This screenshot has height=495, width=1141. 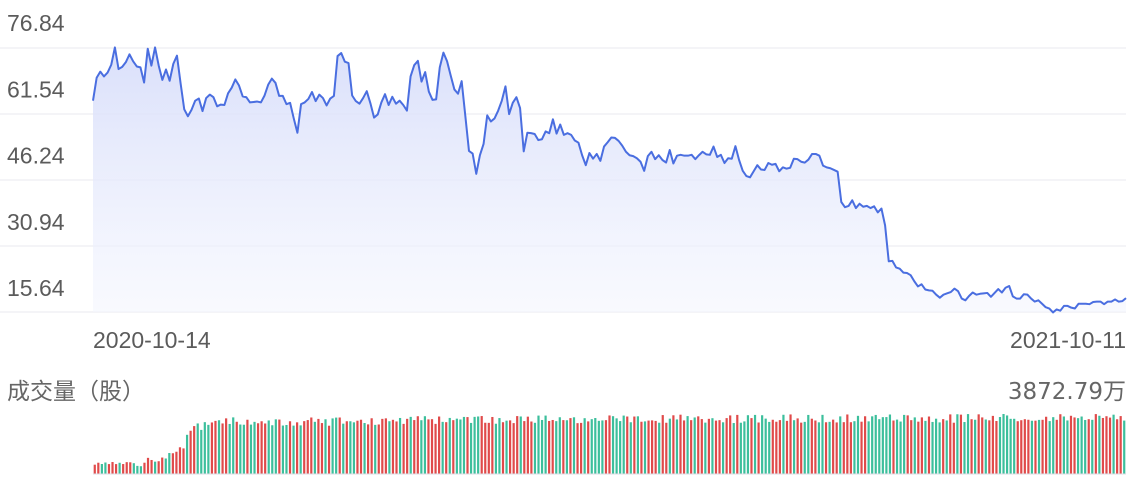 What do you see at coordinates (76, 392) in the screenshot?
I see `volume-title: 成交量（股）` at bounding box center [76, 392].